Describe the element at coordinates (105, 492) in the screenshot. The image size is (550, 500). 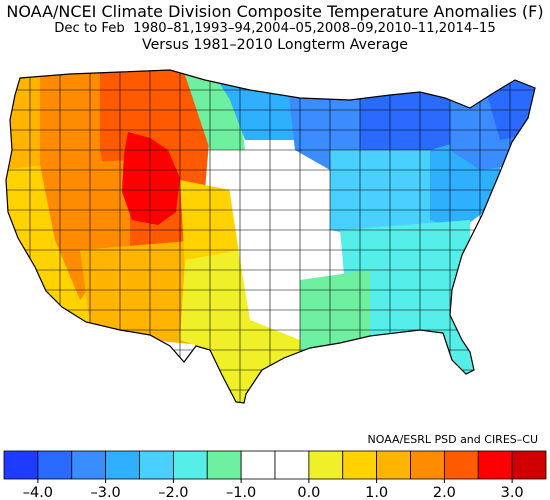
I see `colorbar-tick-label: –3.0` at that location.